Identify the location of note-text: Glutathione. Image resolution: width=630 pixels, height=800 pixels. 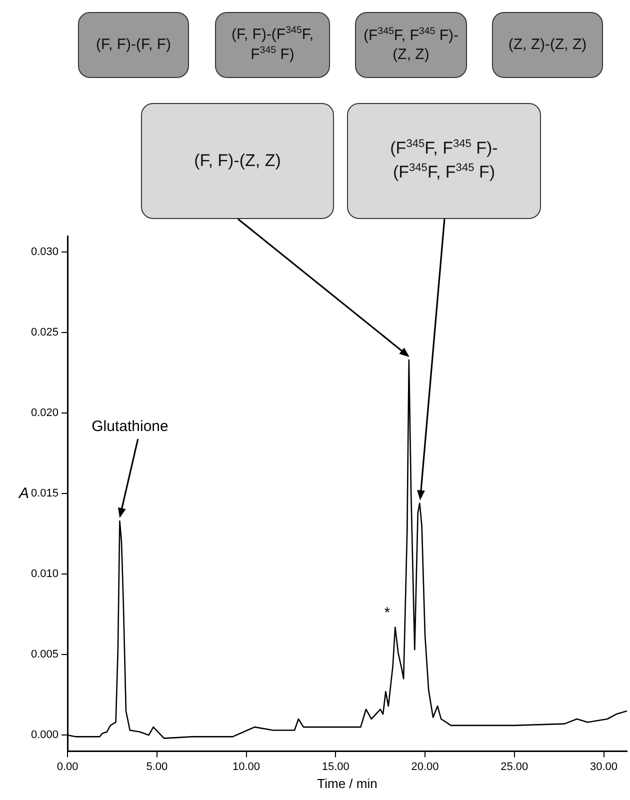
(130, 427).